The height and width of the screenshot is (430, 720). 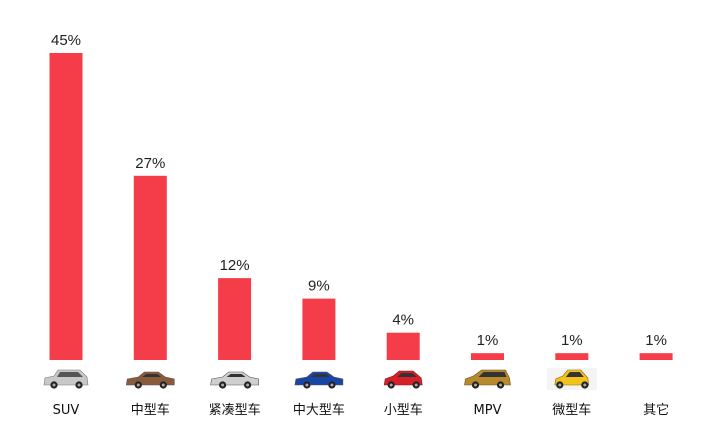 I want to click on sedan-blue-icon, so click(x=319, y=380).